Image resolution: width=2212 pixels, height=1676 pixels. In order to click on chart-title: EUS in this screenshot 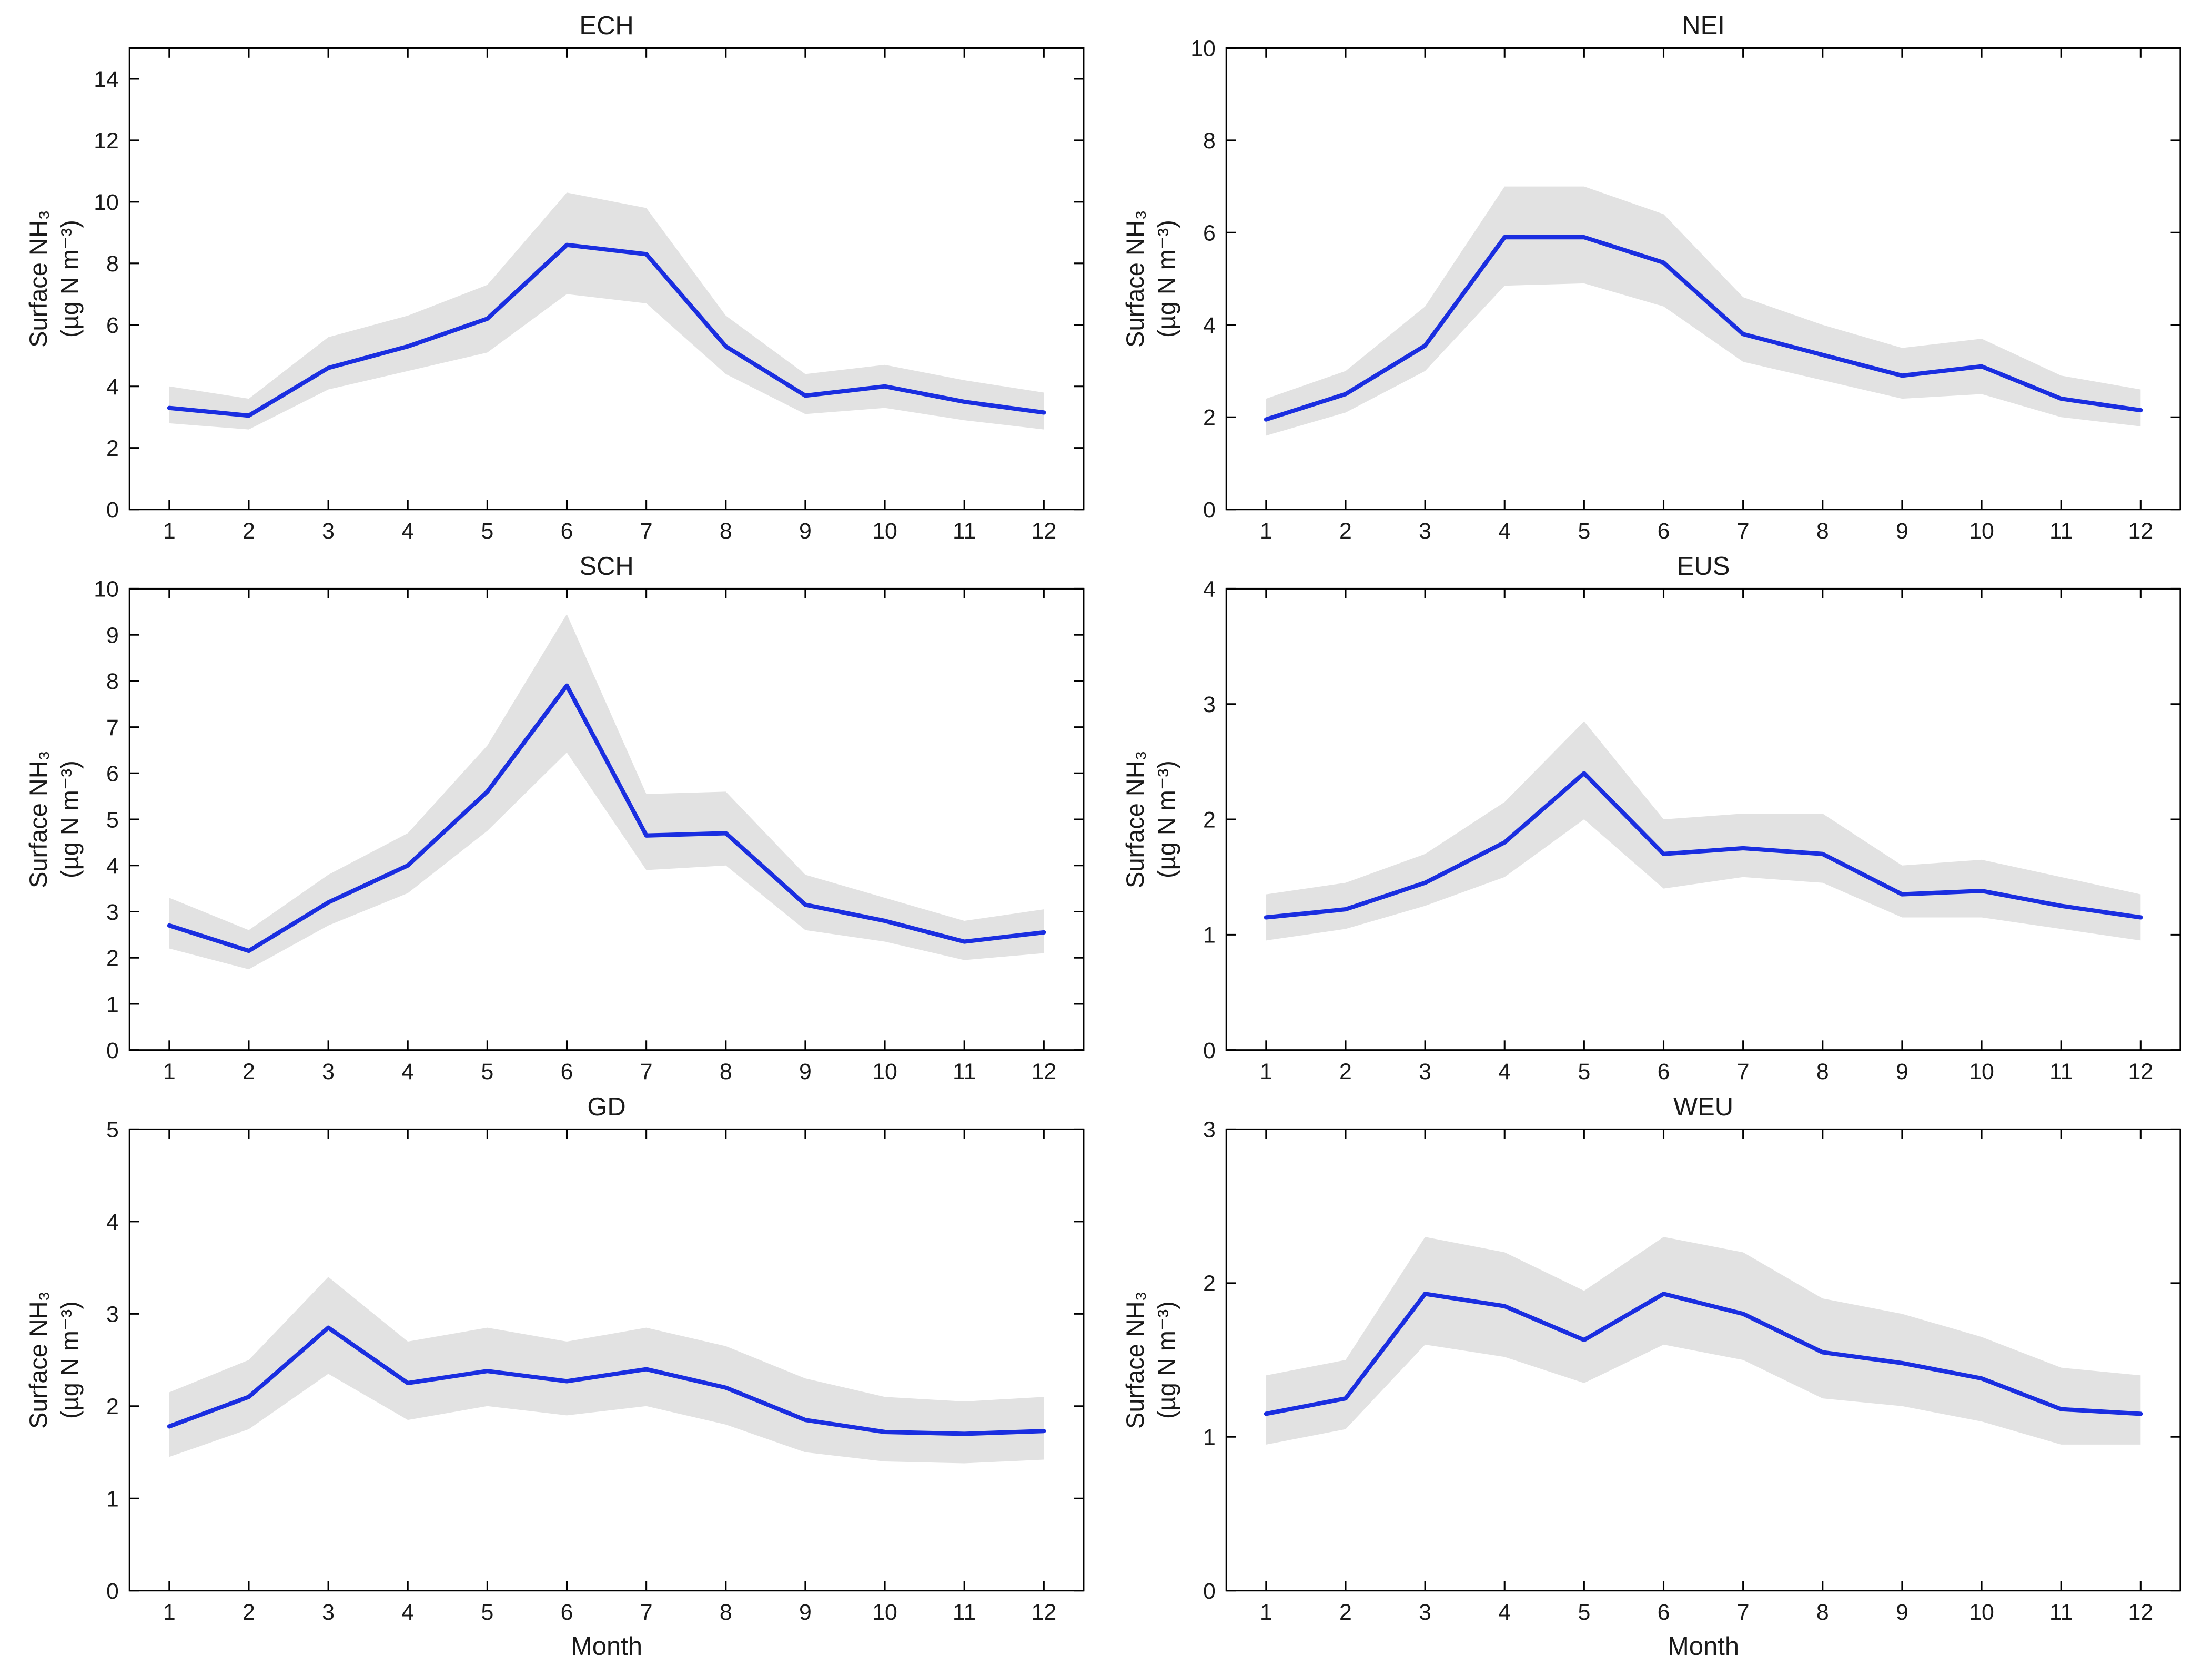, I will do `click(1703, 566)`.